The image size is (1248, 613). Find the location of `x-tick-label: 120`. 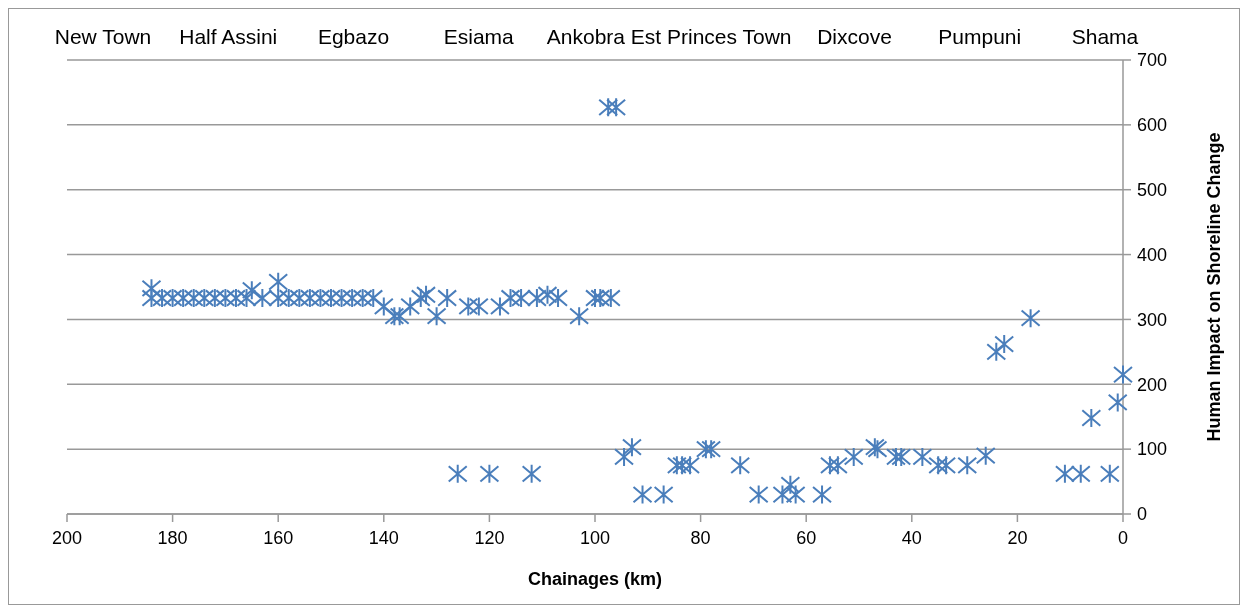

x-tick-label: 120 is located at coordinates (489, 538).